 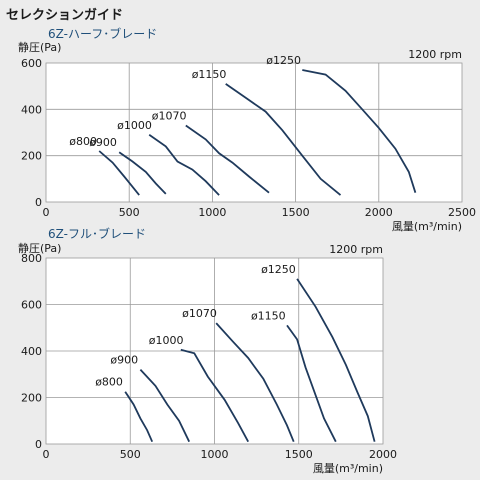 What do you see at coordinates (102, 33) in the screenshot?
I see `chart-subtitle: 6Z-ハーフ･ブレード` at bounding box center [102, 33].